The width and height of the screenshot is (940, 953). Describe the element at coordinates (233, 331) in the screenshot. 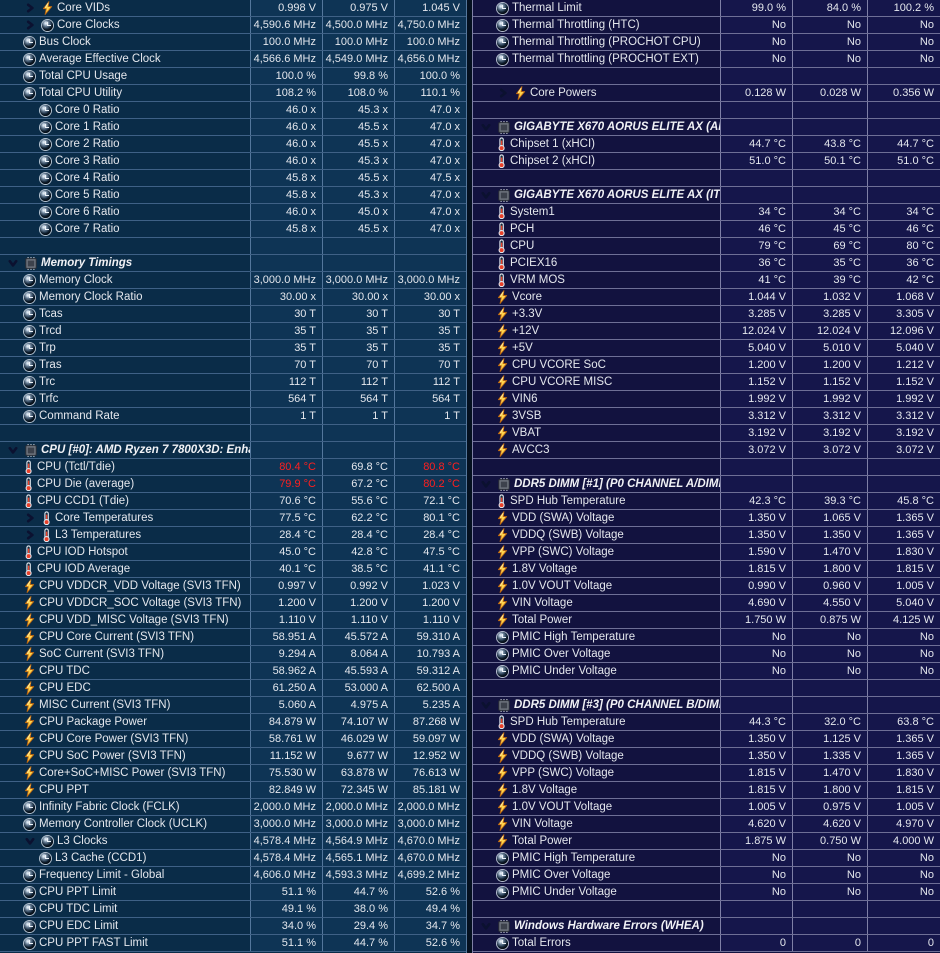

I see `sensor-row: Trcd 35 T 35 T 35 T` at that location.